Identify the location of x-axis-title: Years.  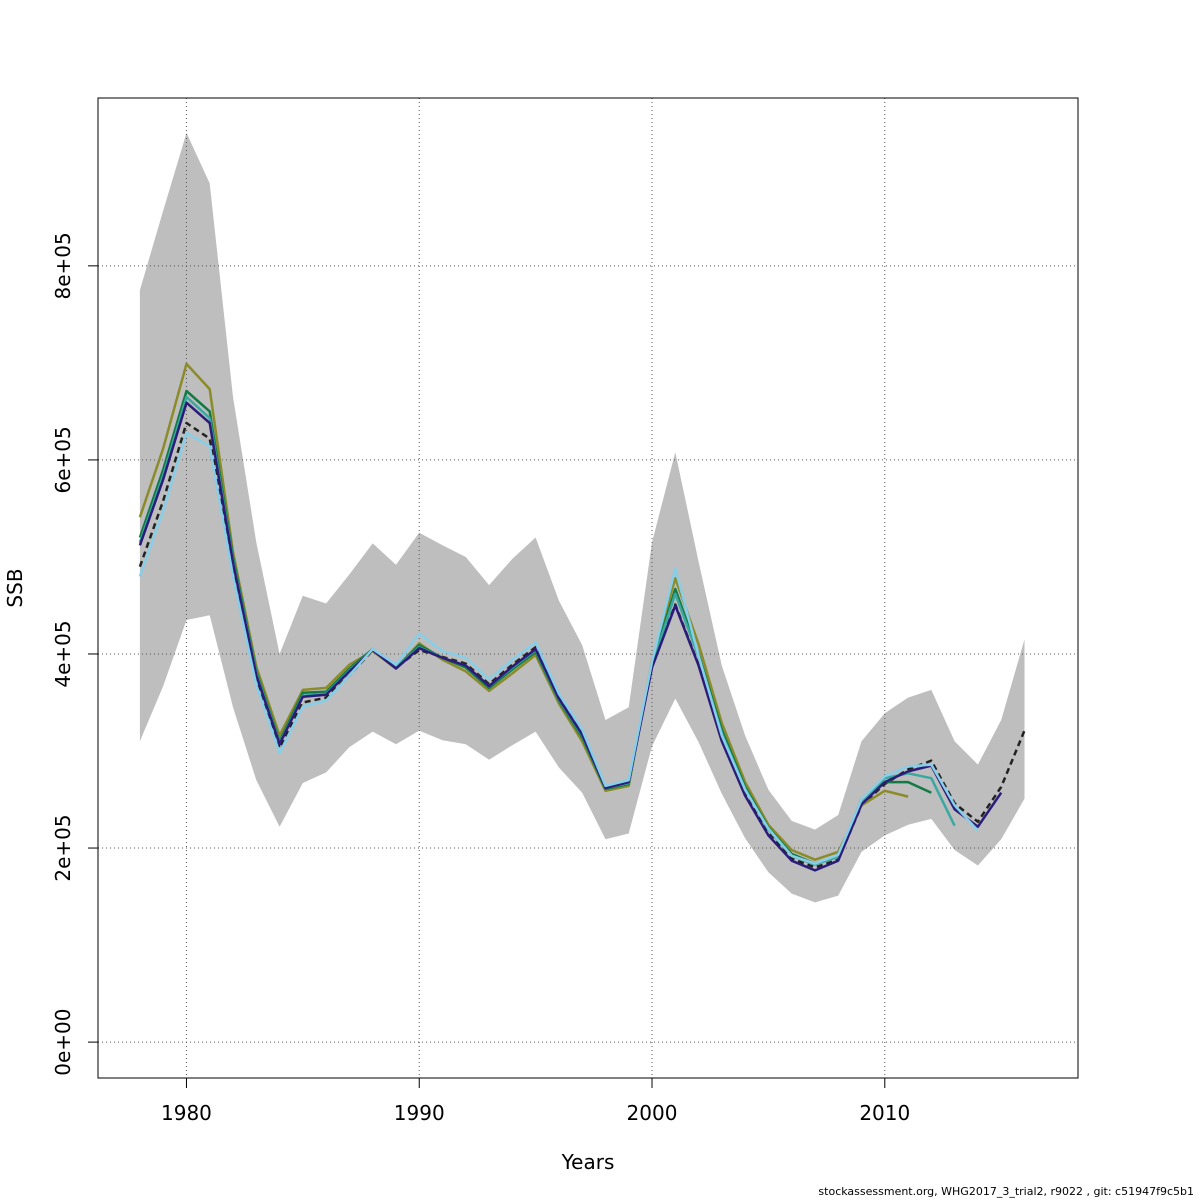
(588, 1162).